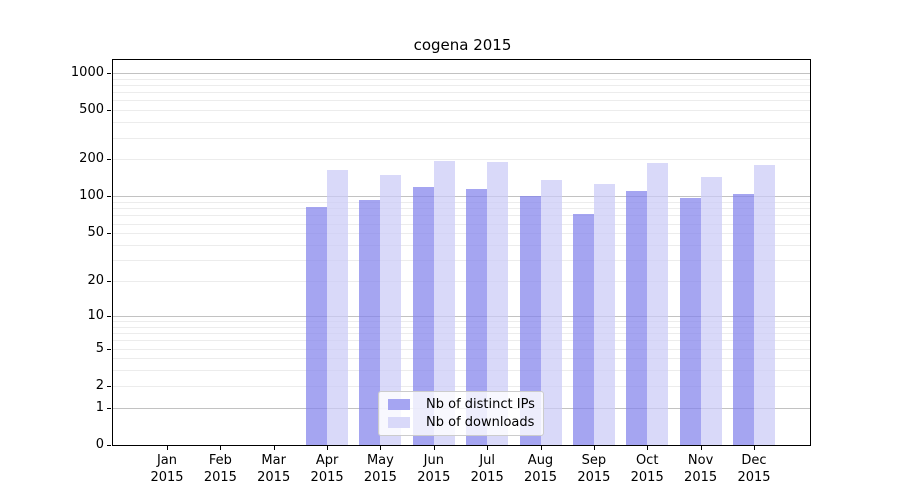 Image resolution: width=900 pixels, height=500 pixels. What do you see at coordinates (99, 407) in the screenshot?
I see `y-axis-tick-label-1: 1` at bounding box center [99, 407].